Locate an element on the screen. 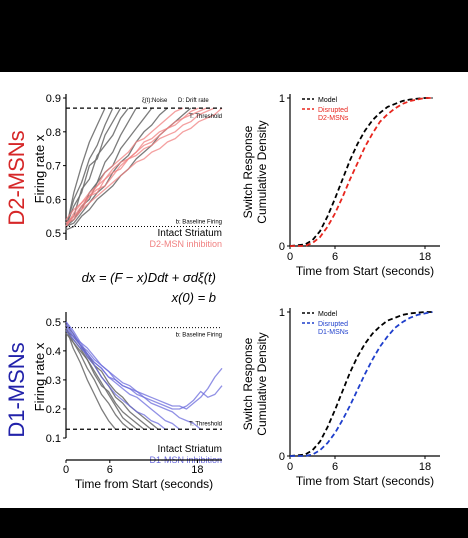 The image size is (468, 538). d1-traces-y-tick-label: 0.5 is located at coordinates (53, 323).